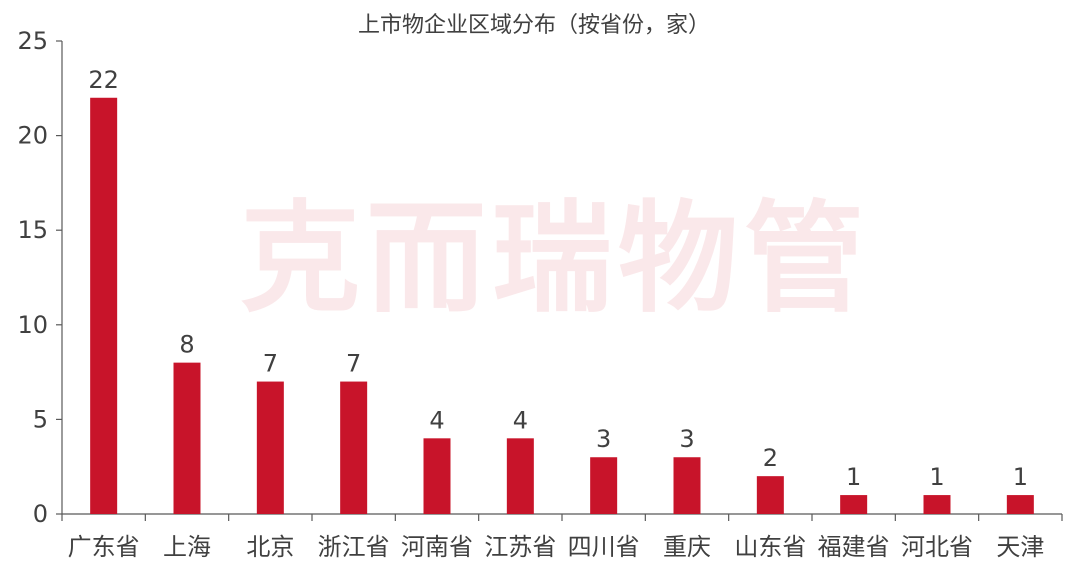 The image size is (1080, 570). Describe the element at coordinates (354, 547) in the screenshot. I see `x-category-label: 浙江省` at that location.